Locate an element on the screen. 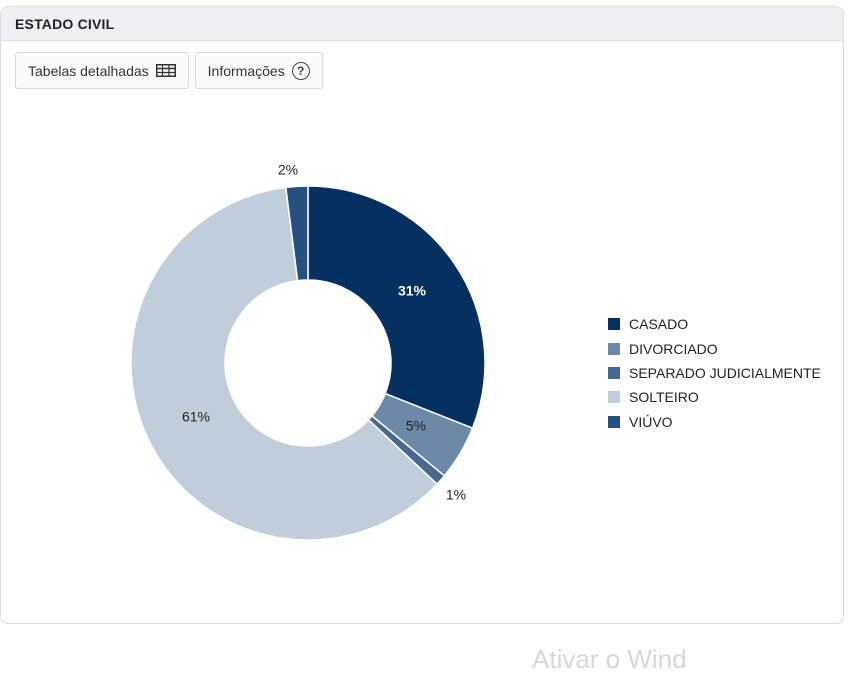 The image size is (850, 675). info-label: Informações is located at coordinates (246, 70).